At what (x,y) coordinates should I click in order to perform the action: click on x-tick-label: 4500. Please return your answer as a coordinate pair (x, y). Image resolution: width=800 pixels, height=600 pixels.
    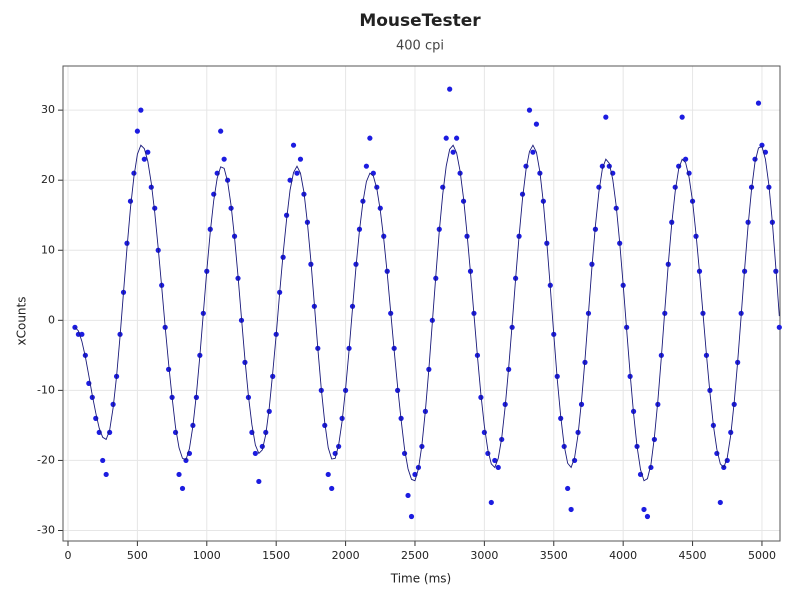
    Looking at the image, I should click on (693, 555).